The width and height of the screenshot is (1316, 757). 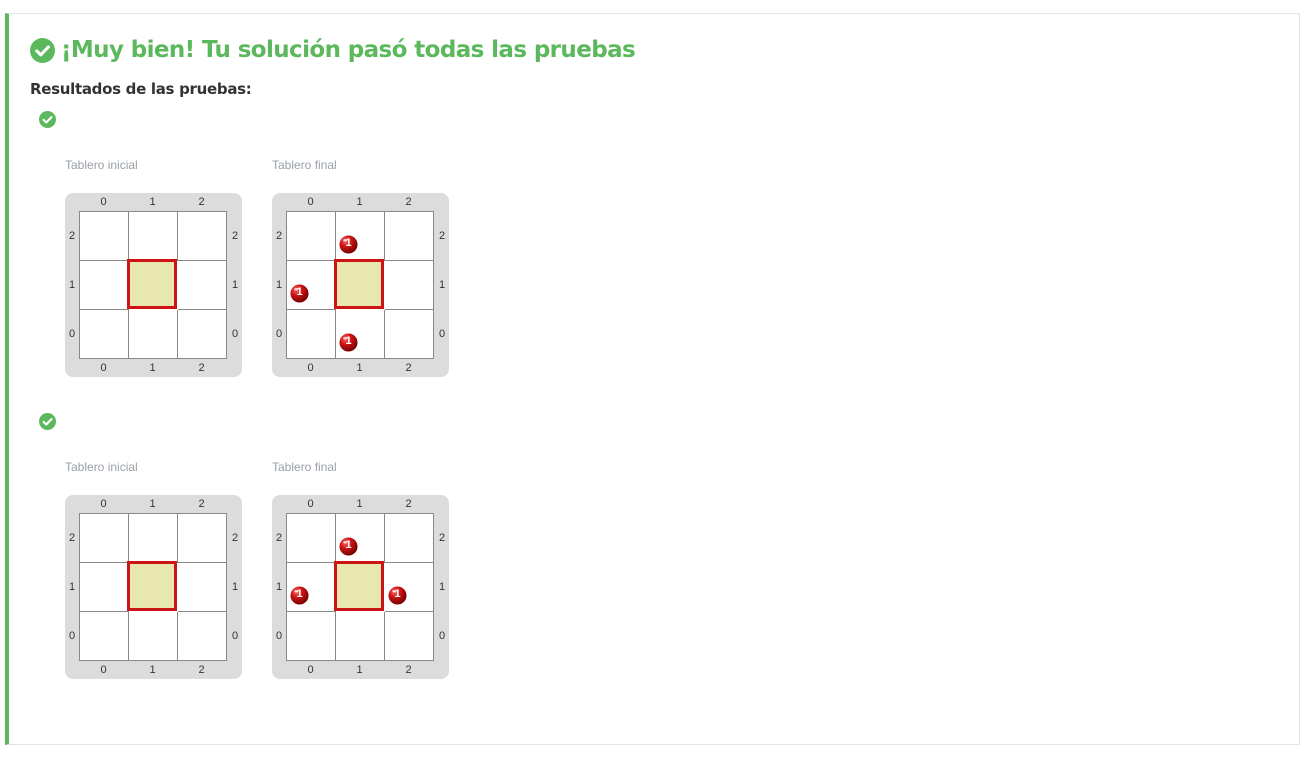 What do you see at coordinates (141, 89) in the screenshot?
I see `results-heading: Resultados de las pruebas:` at bounding box center [141, 89].